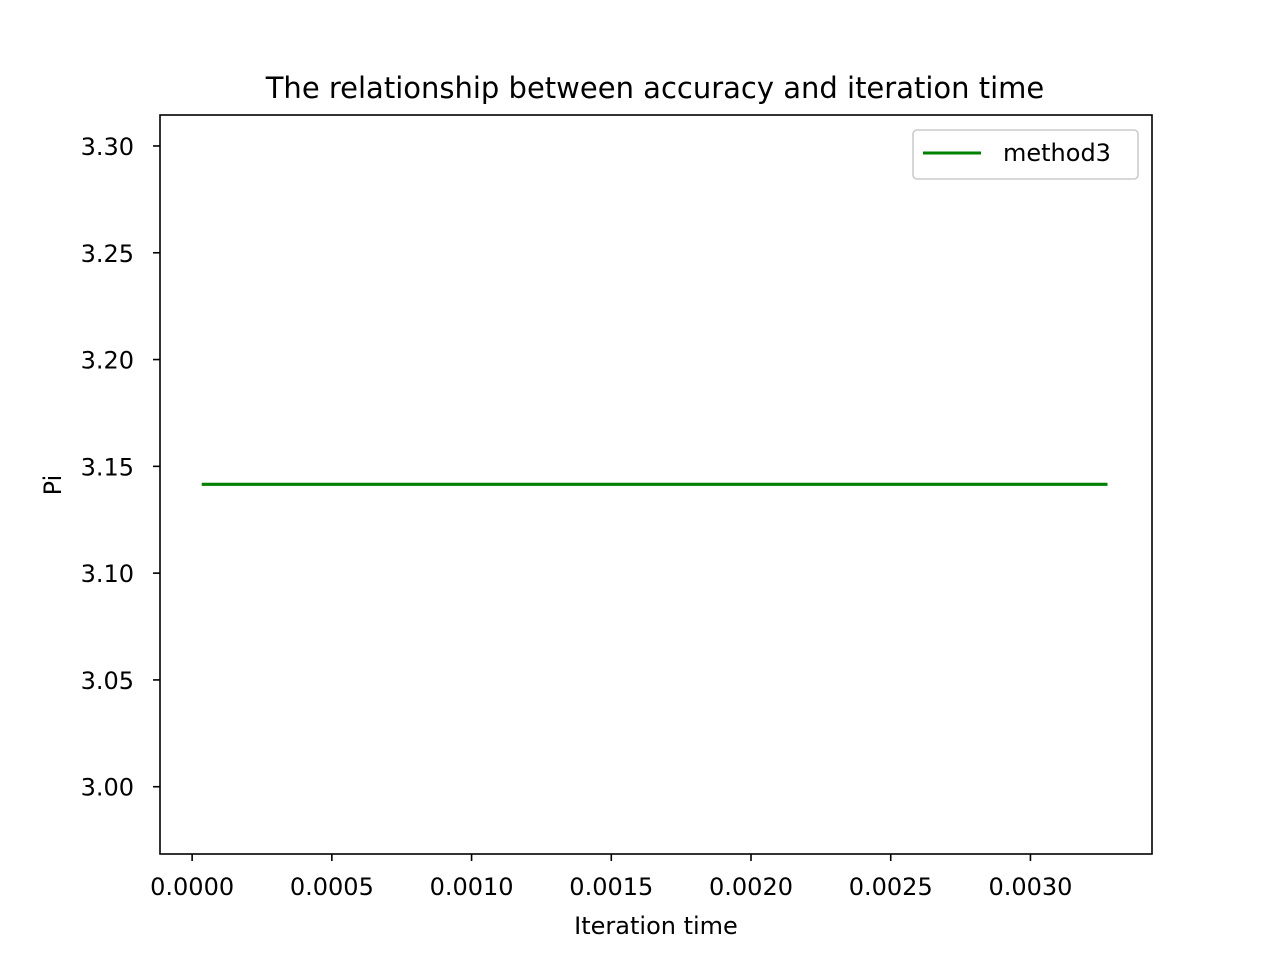 This screenshot has height=960, width=1280. Describe the element at coordinates (332, 887) in the screenshot. I see `x-tick-label: 0.0005` at that location.